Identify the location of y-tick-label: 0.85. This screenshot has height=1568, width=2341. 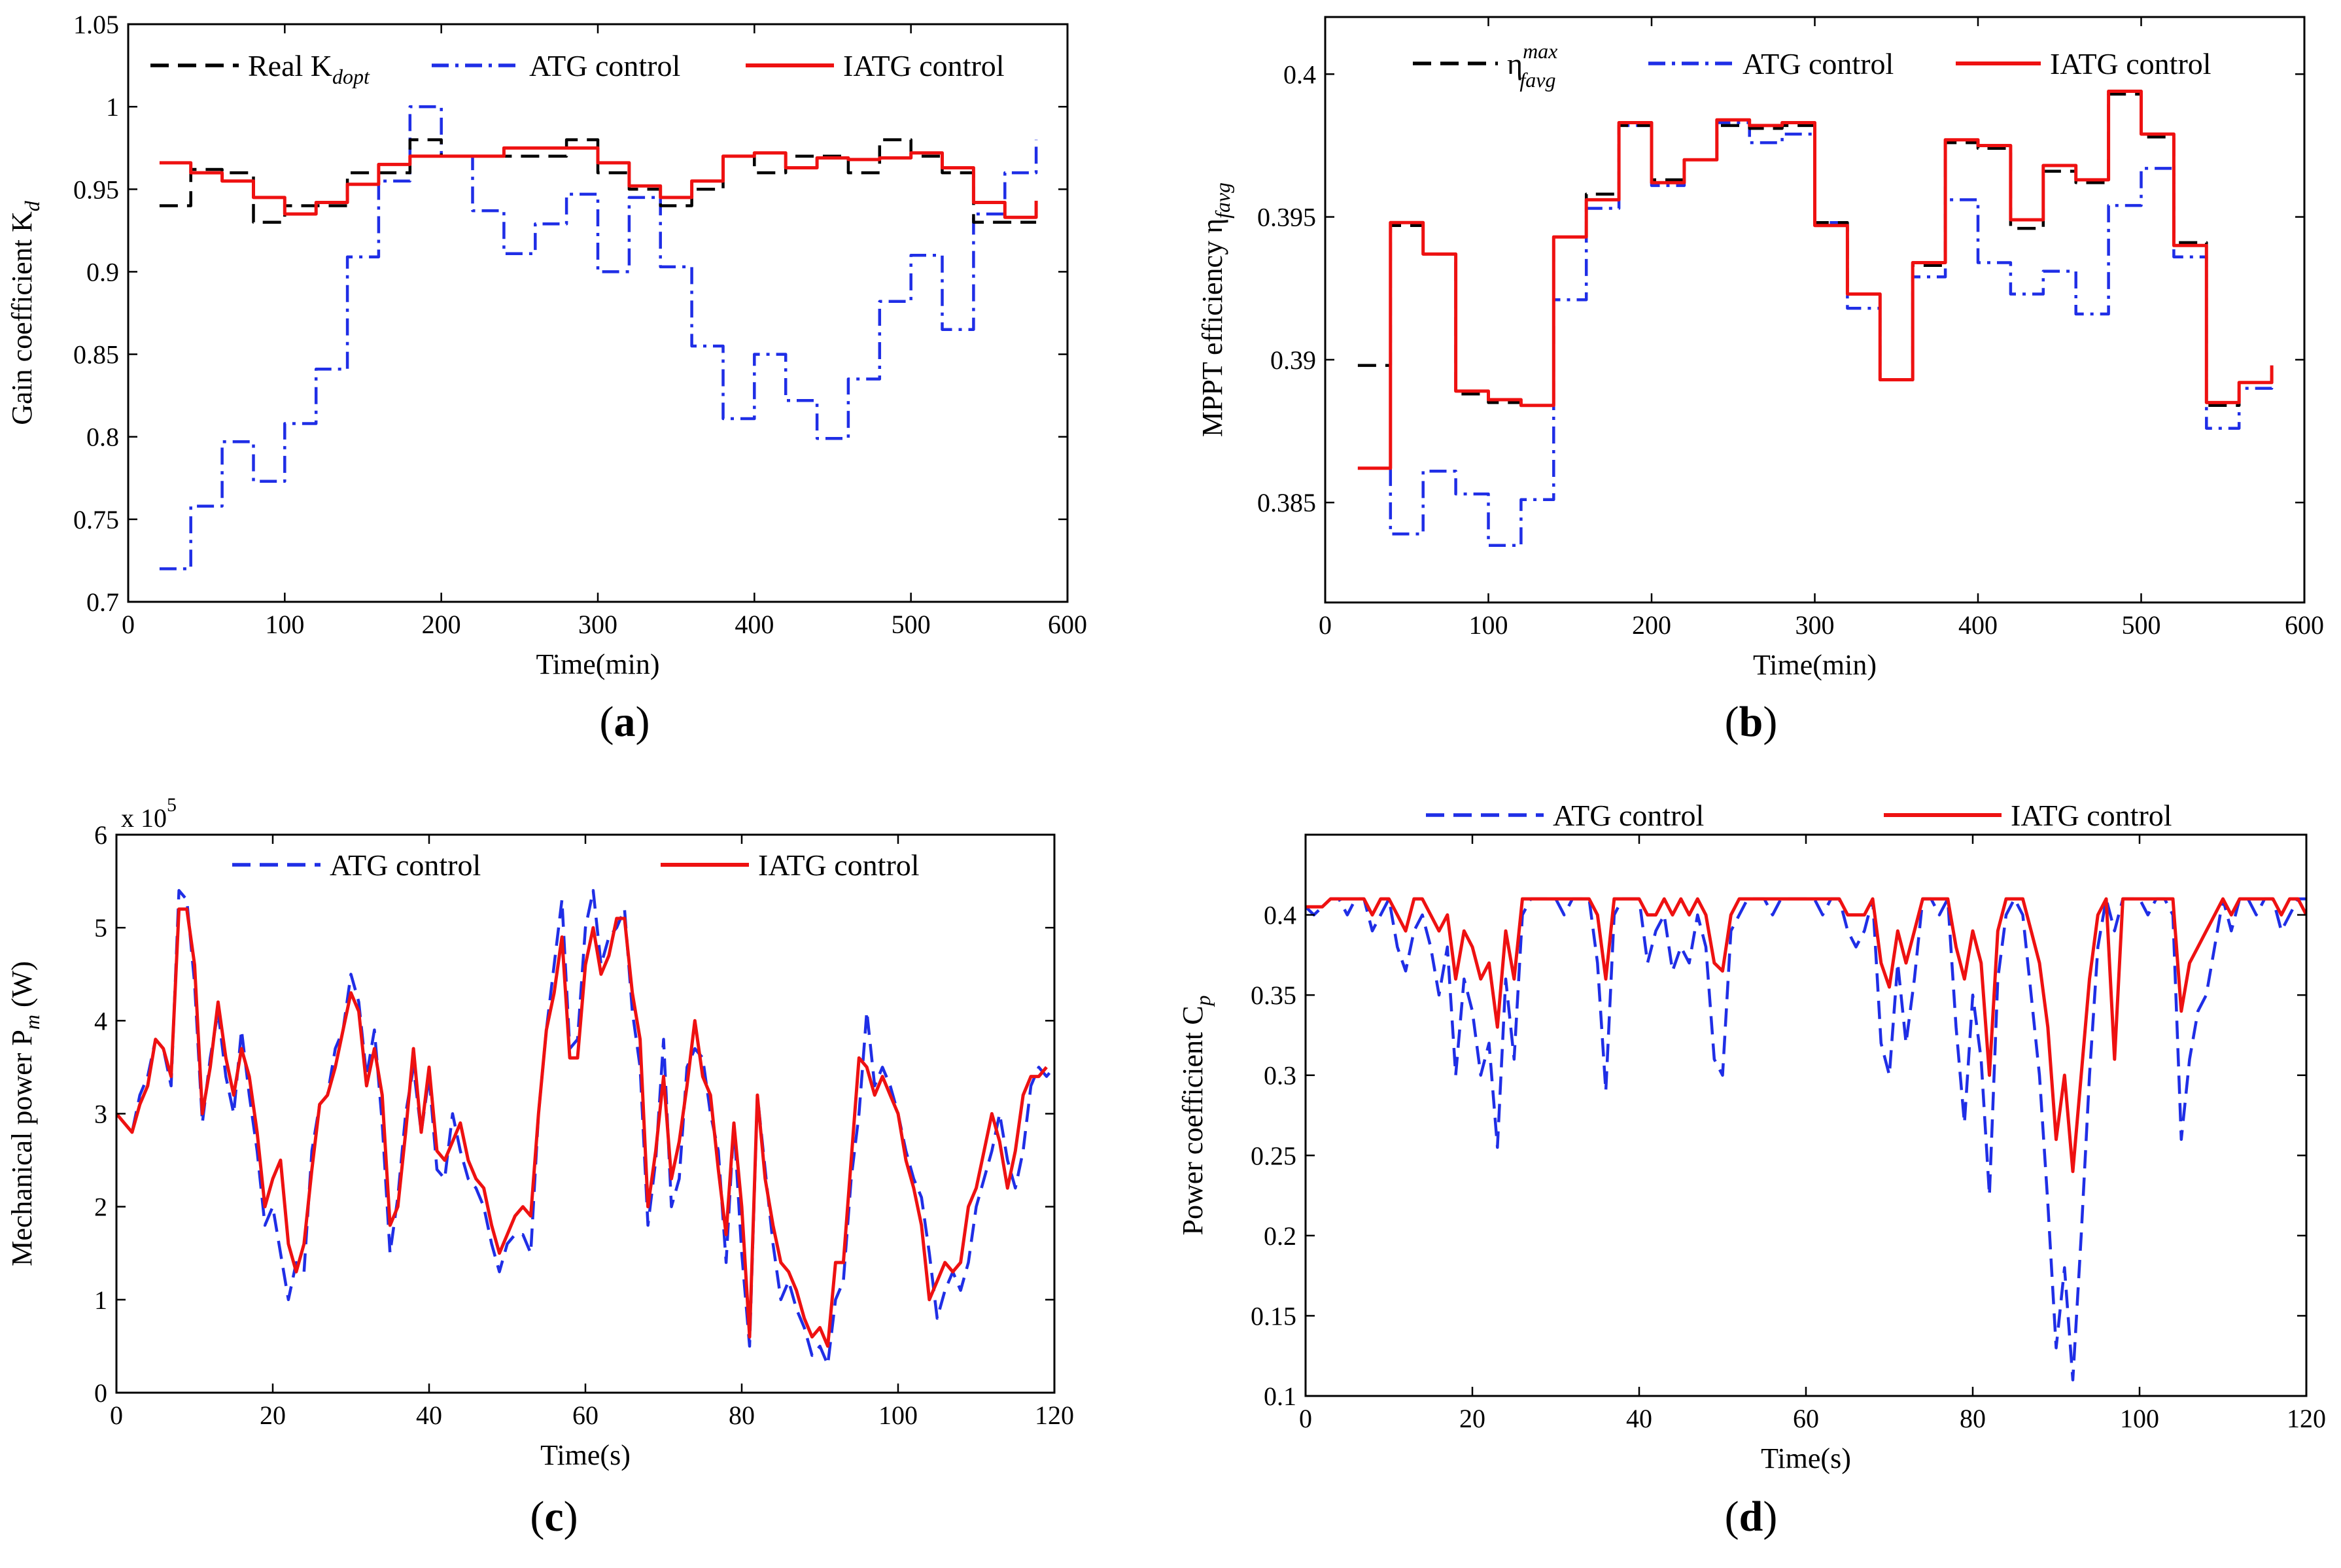
(96, 355).